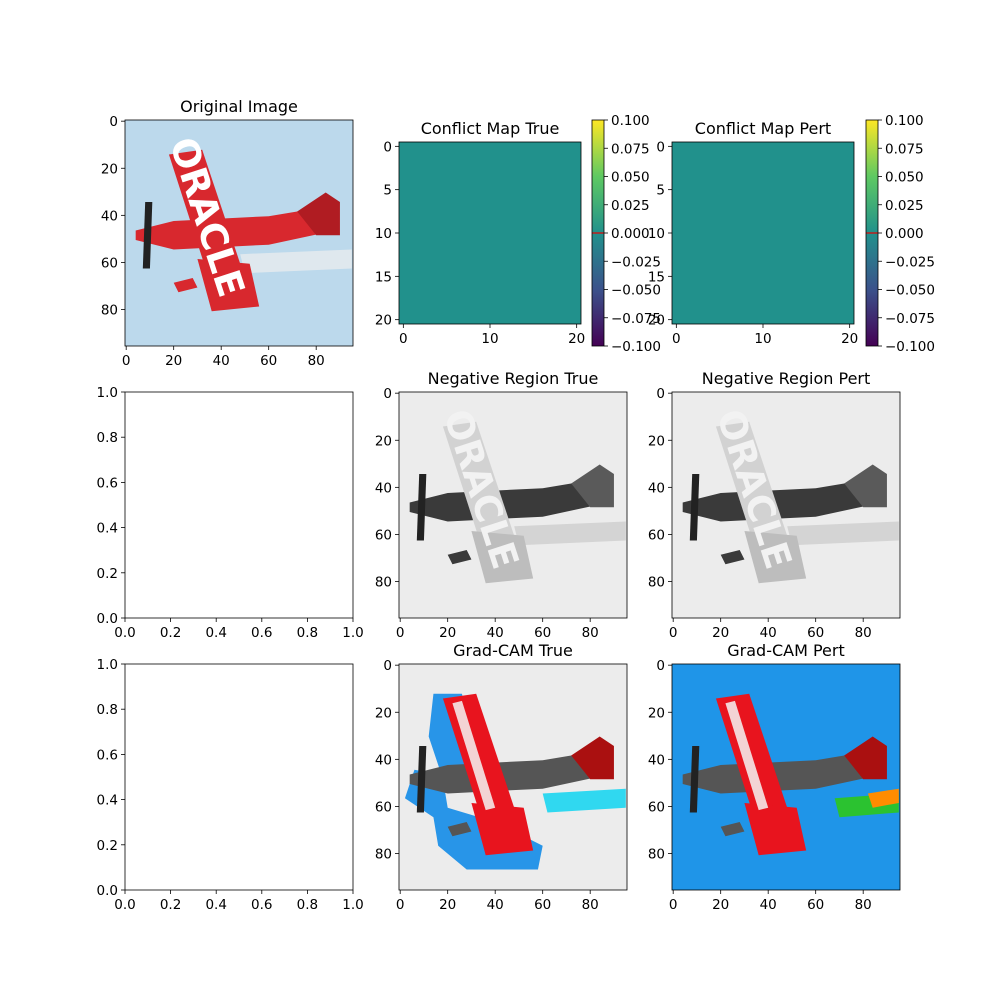 The height and width of the screenshot is (1000, 1000). I want to click on y-tick-label: 15, so click(383, 277).